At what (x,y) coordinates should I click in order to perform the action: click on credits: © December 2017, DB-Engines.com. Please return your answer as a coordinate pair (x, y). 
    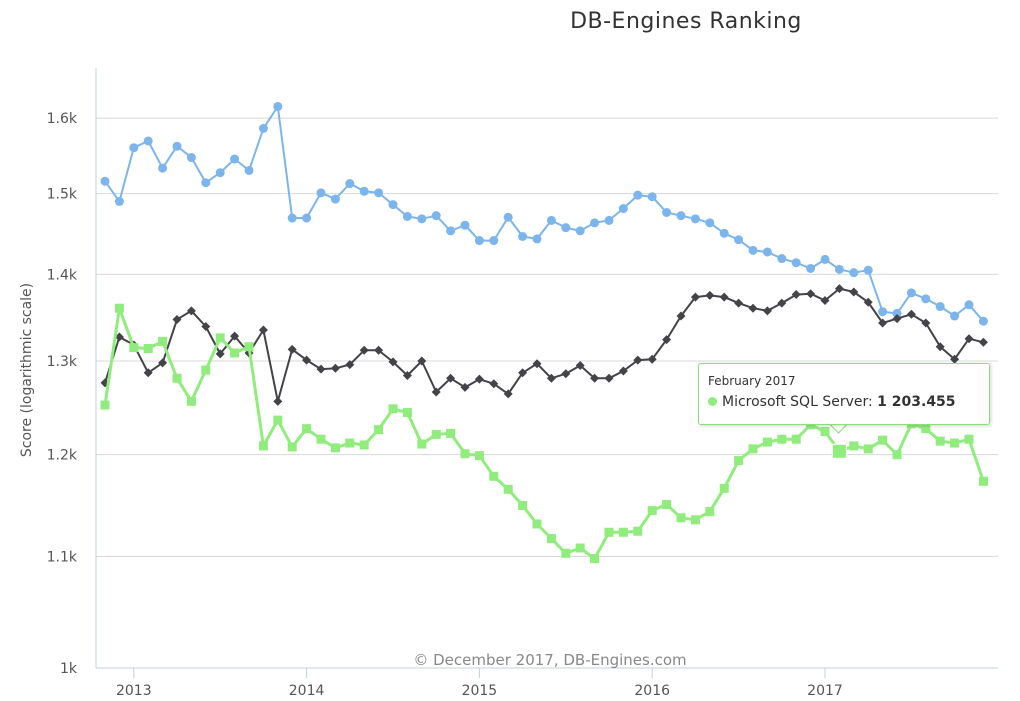
    Looking at the image, I should click on (549, 660).